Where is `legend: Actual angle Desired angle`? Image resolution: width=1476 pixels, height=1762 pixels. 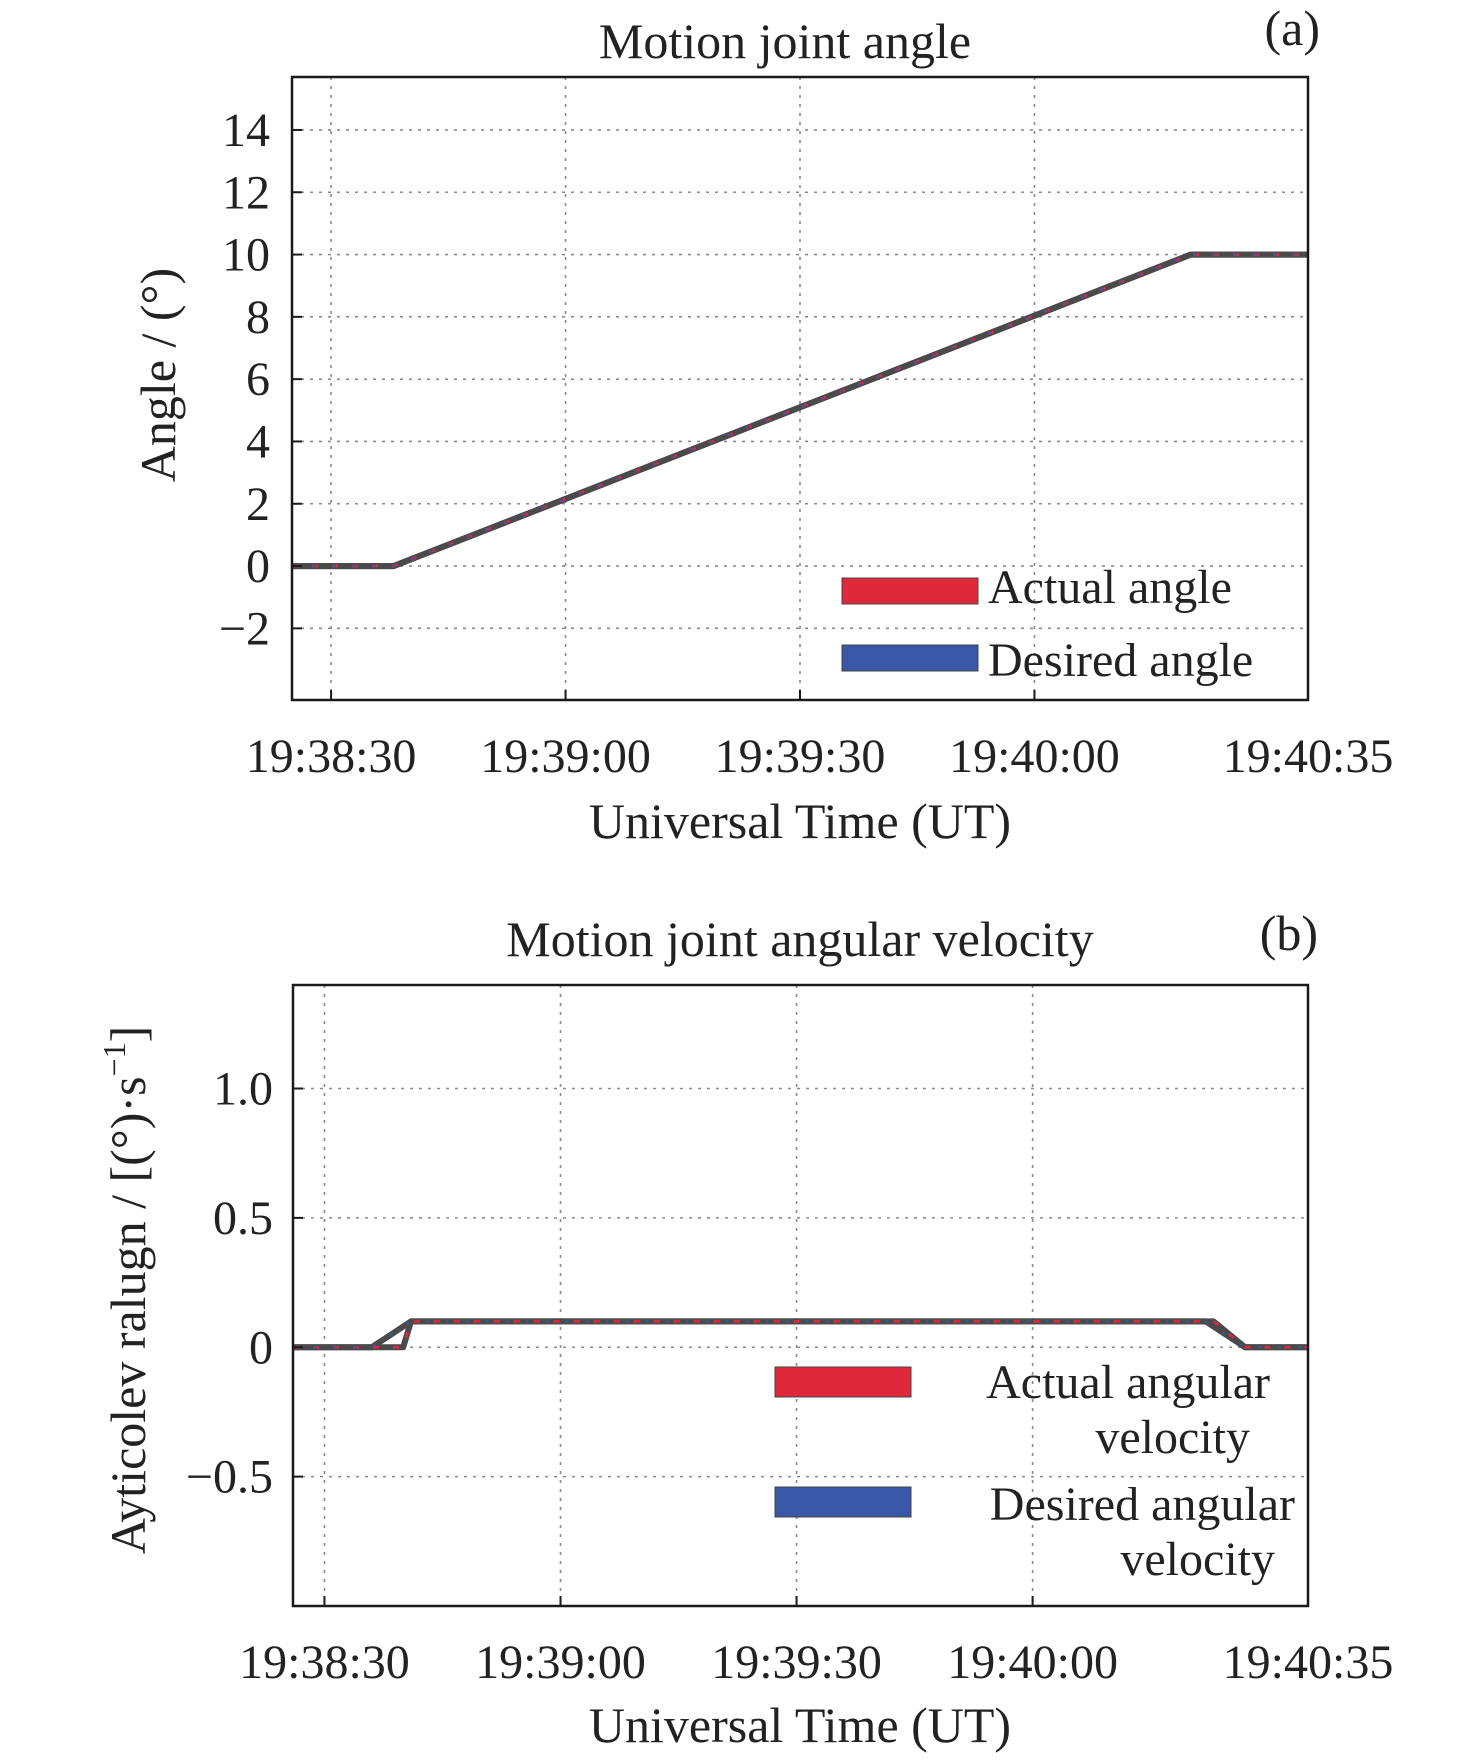
legend: Actual angle Desired angle is located at coordinates (1047, 624).